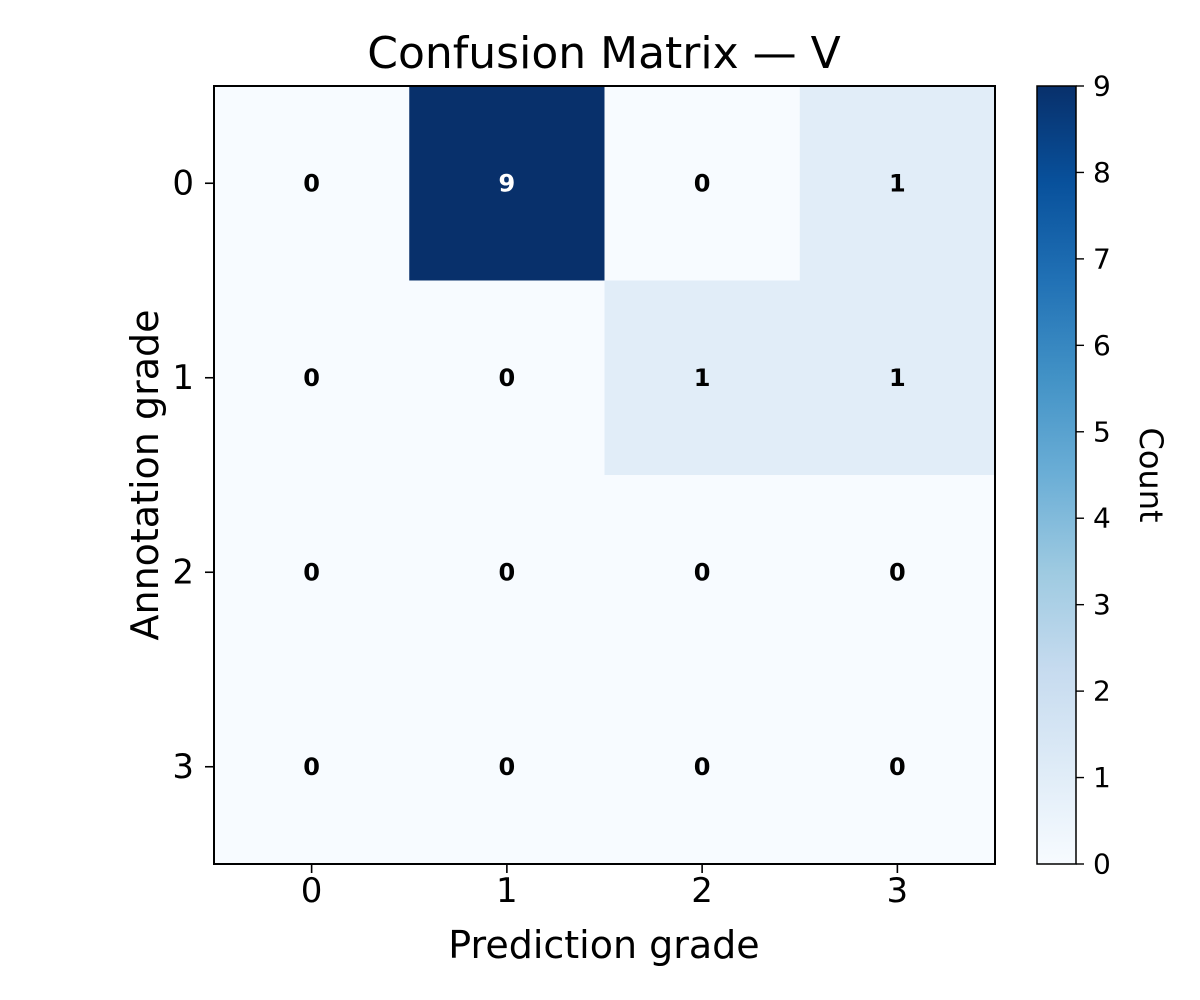 Image resolution: width=1200 pixels, height=1000 pixels. I want to click on cell-value-r0-c1: 9, so click(507, 183).